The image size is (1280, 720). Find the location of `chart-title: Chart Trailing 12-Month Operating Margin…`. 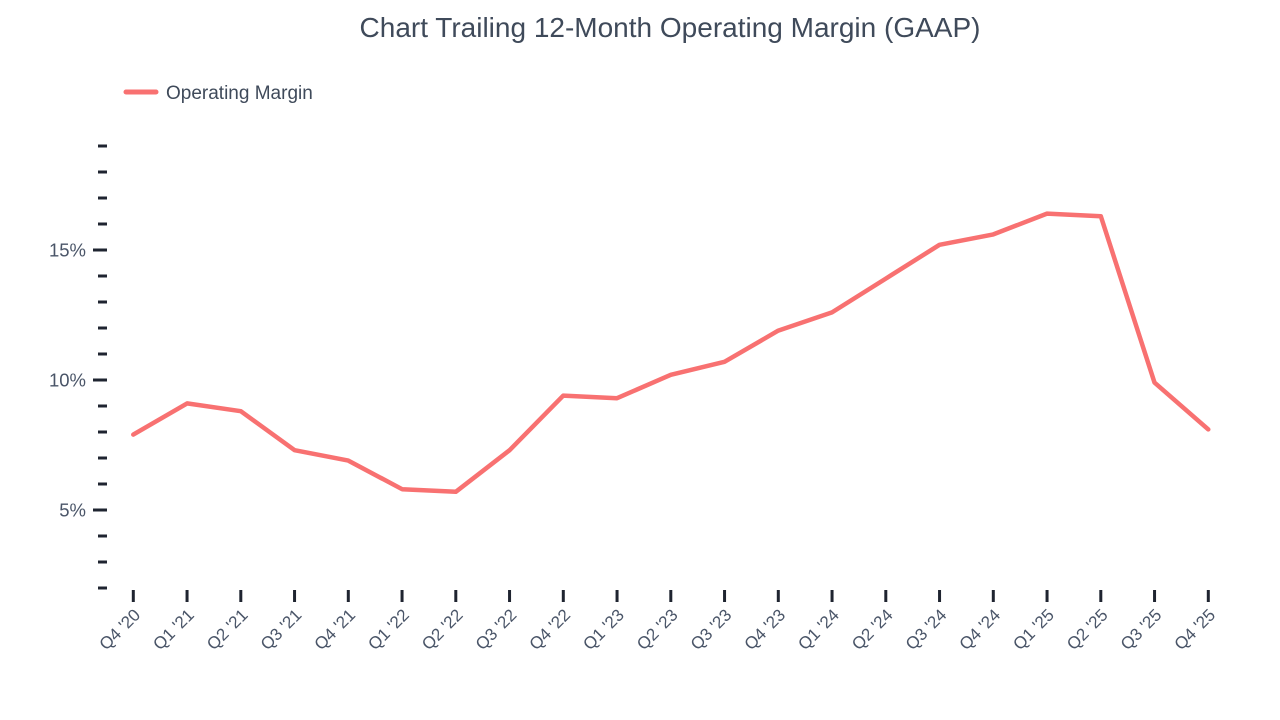

chart-title: Chart Trailing 12-Month Operating Margin… is located at coordinates (670, 27).